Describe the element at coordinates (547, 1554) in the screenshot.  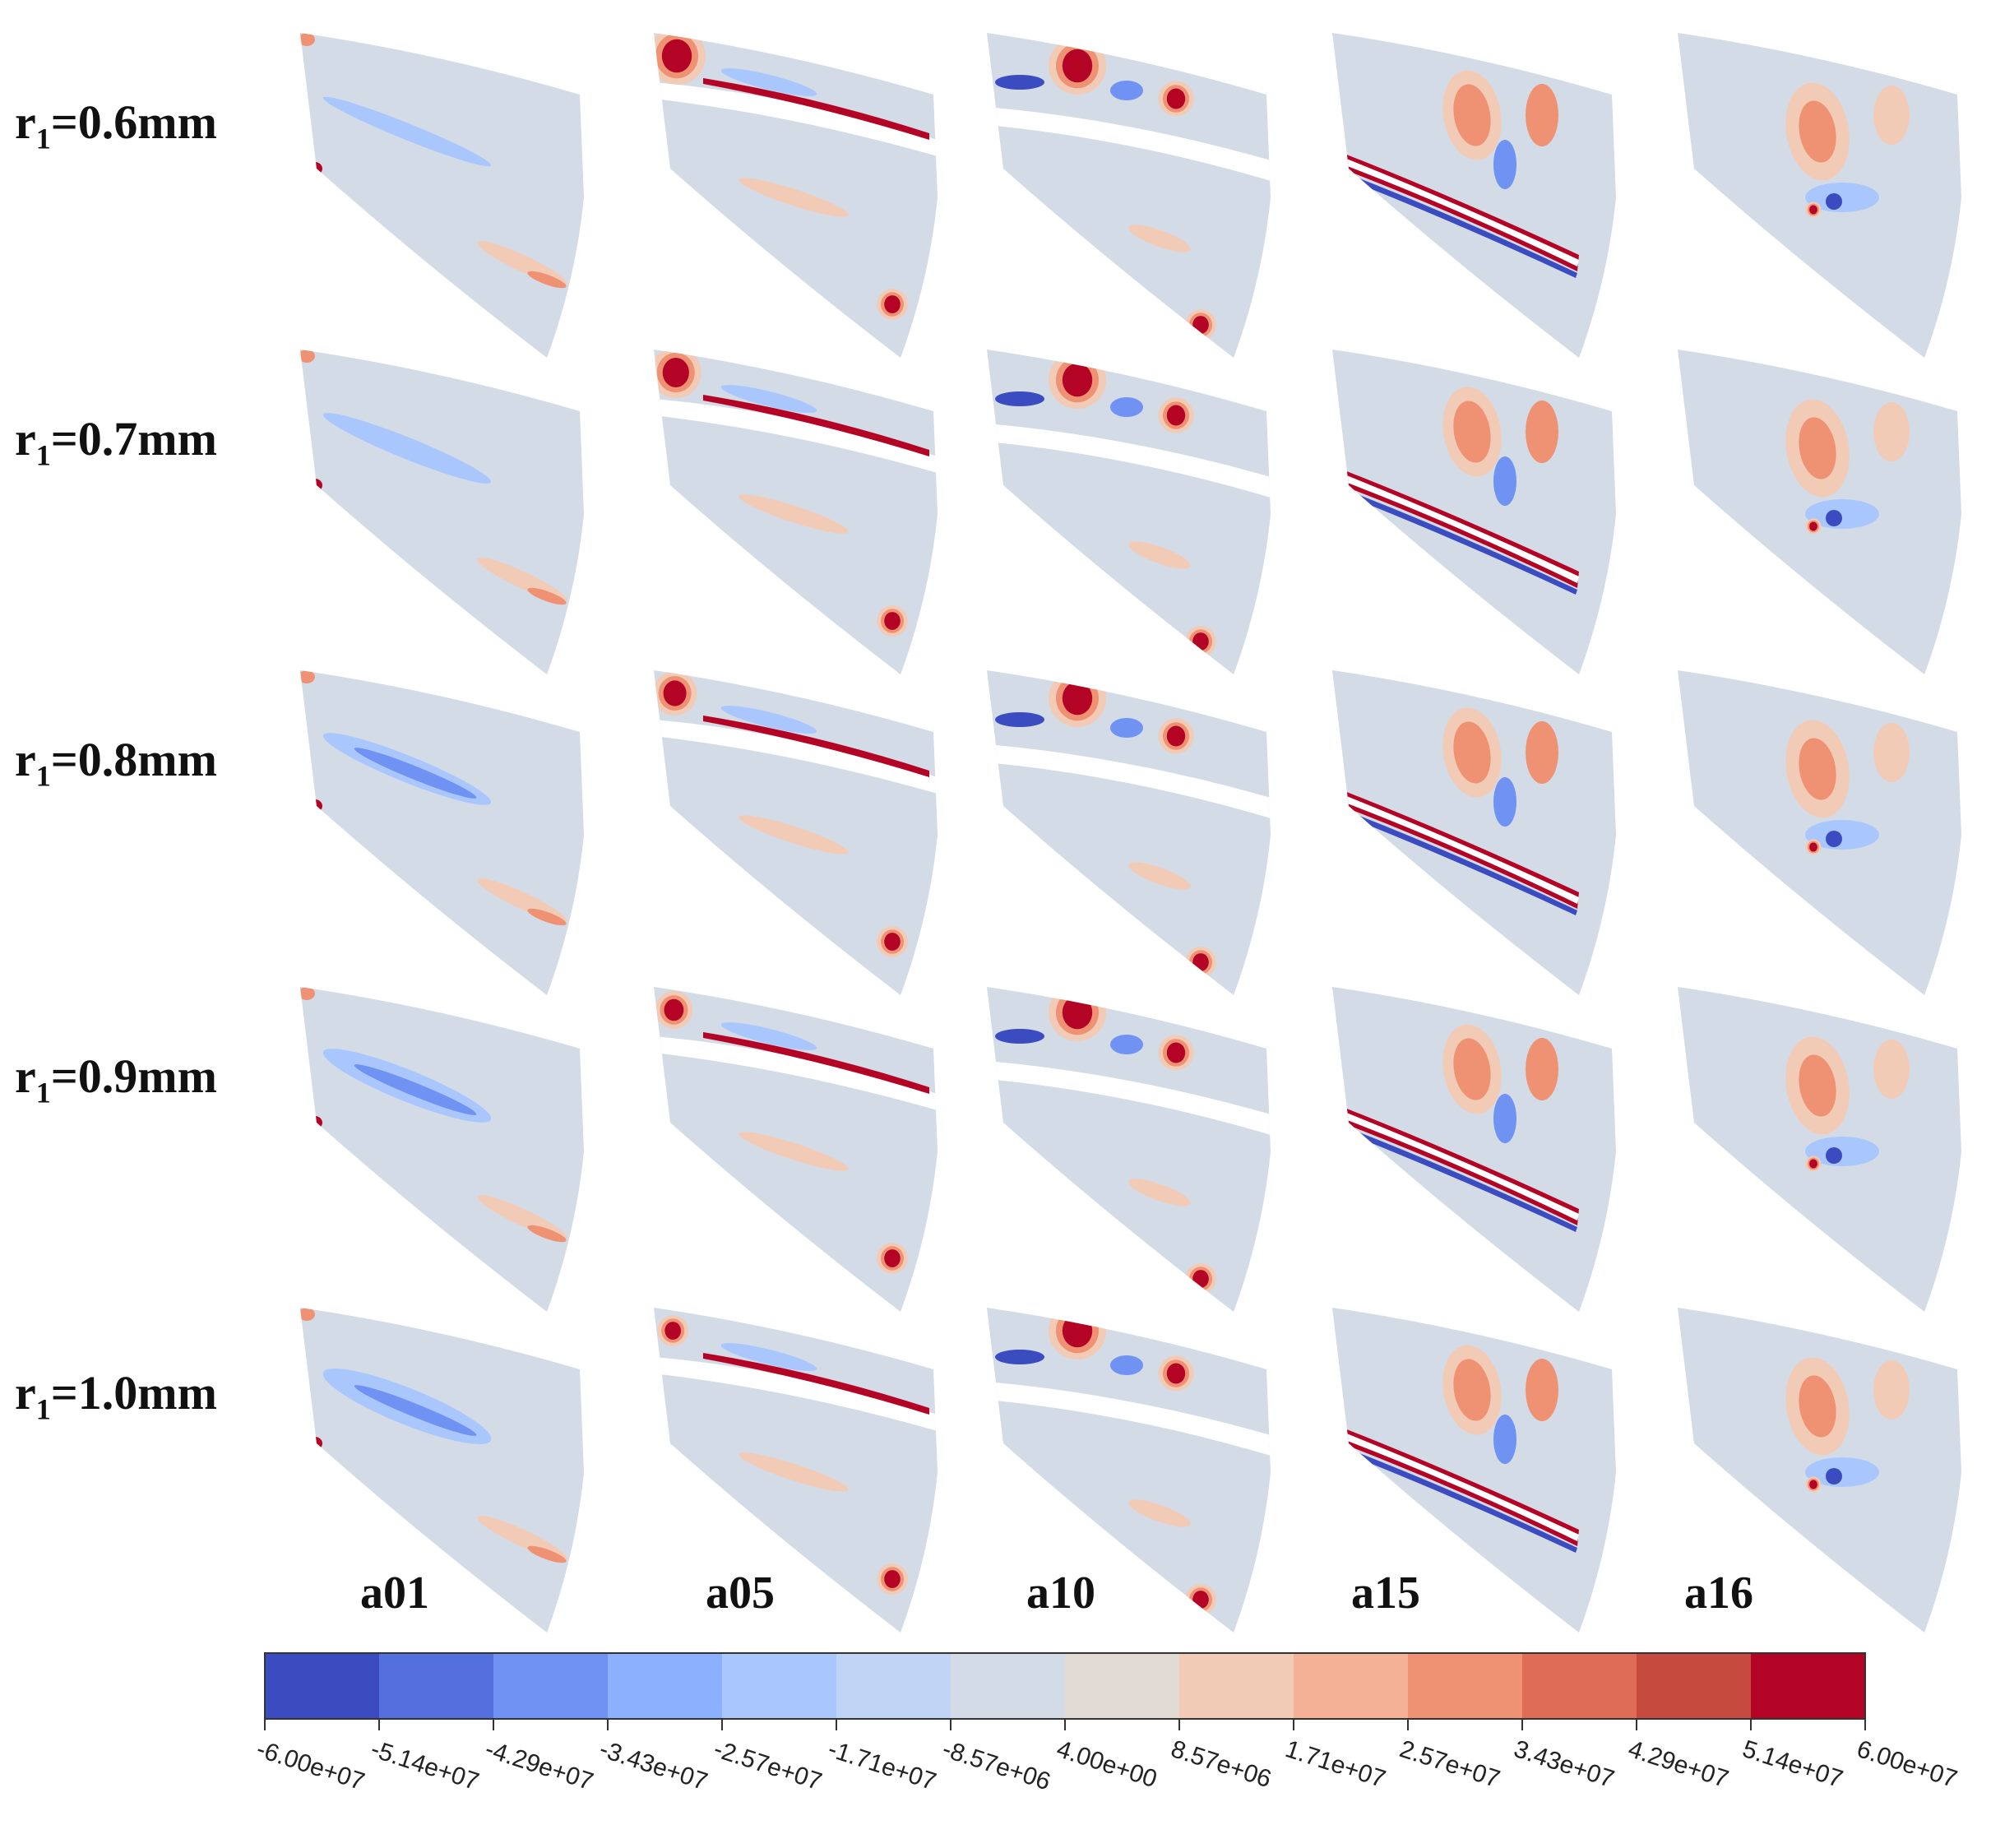
I see `lower-red-spot` at that location.